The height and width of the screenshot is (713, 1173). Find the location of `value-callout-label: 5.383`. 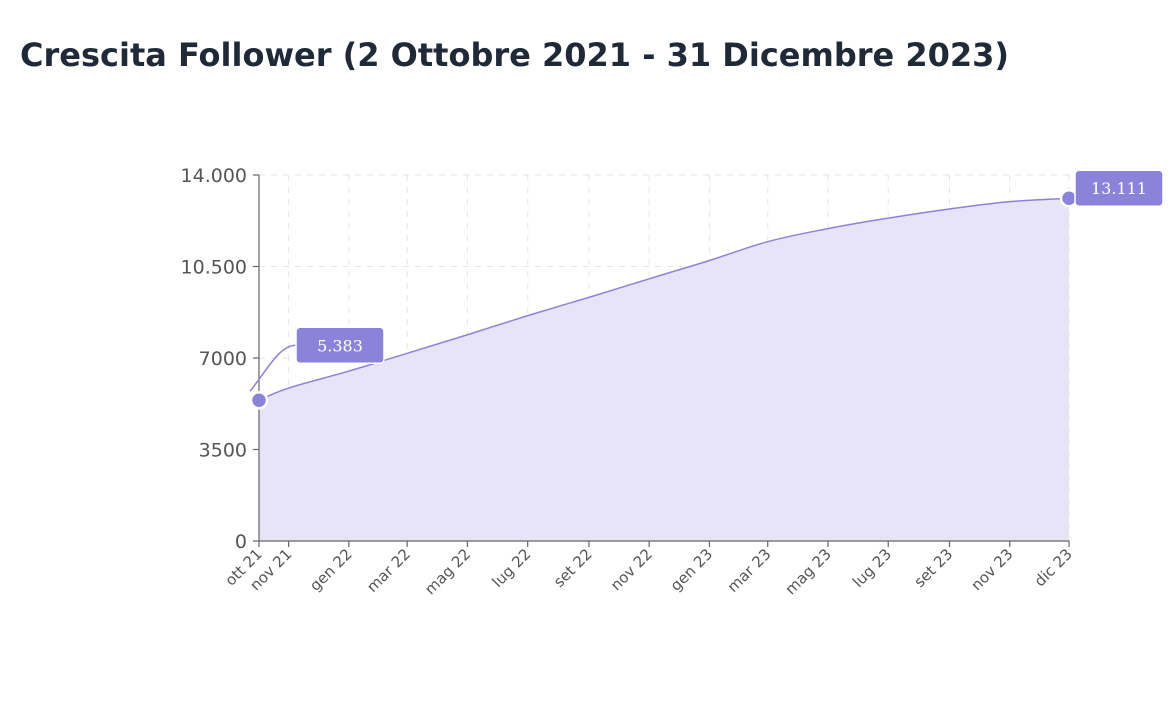

value-callout-label: 5.383 is located at coordinates (340, 345).